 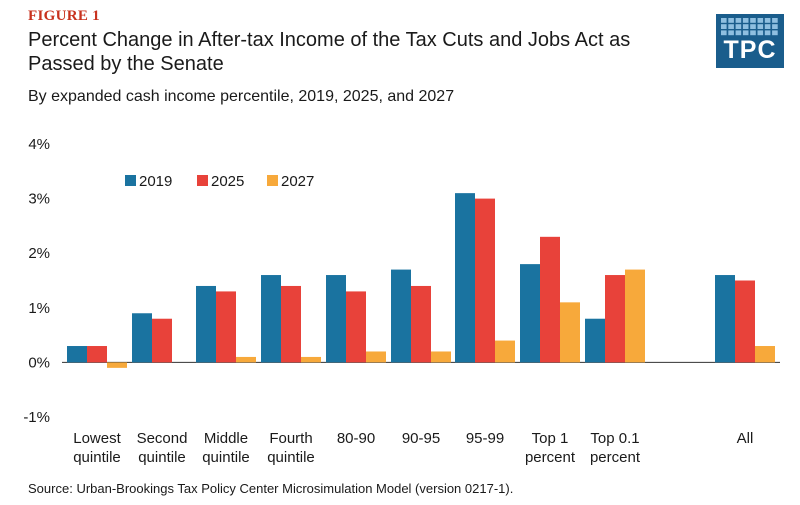 What do you see at coordinates (64, 16) in the screenshot?
I see `figure-label: FIGURE 1` at bounding box center [64, 16].